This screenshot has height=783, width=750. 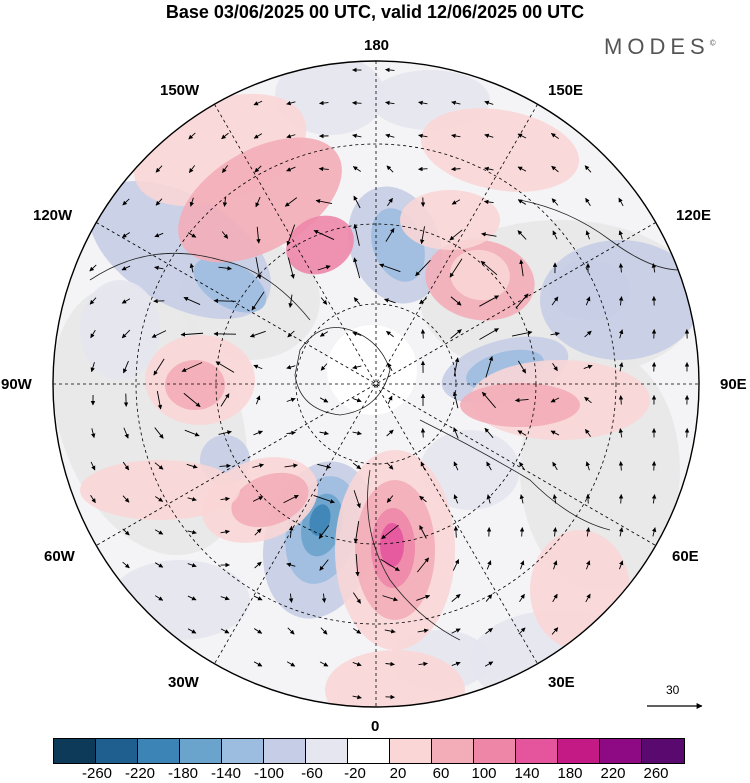 I want to click on reference-vector-arrow, so click(x=675, y=706).